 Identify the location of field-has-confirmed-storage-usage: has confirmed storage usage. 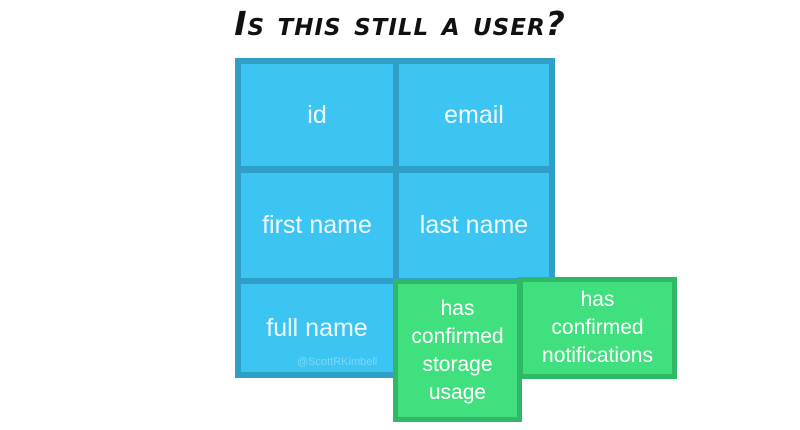
(457, 350).